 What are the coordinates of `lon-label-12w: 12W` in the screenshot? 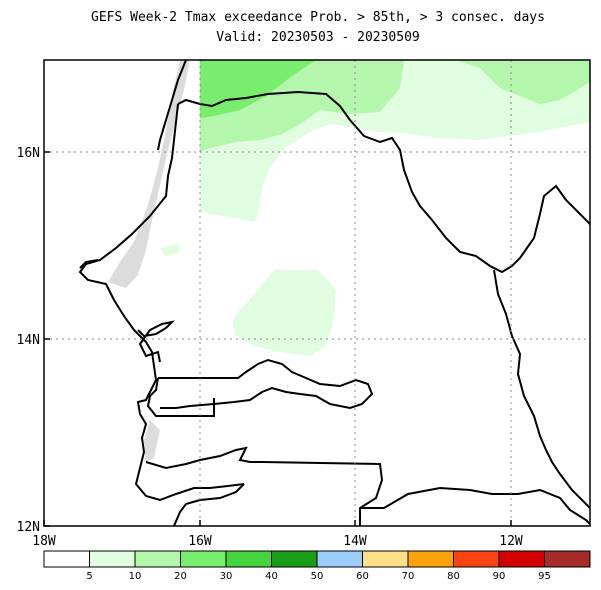 It's located at (511, 541).